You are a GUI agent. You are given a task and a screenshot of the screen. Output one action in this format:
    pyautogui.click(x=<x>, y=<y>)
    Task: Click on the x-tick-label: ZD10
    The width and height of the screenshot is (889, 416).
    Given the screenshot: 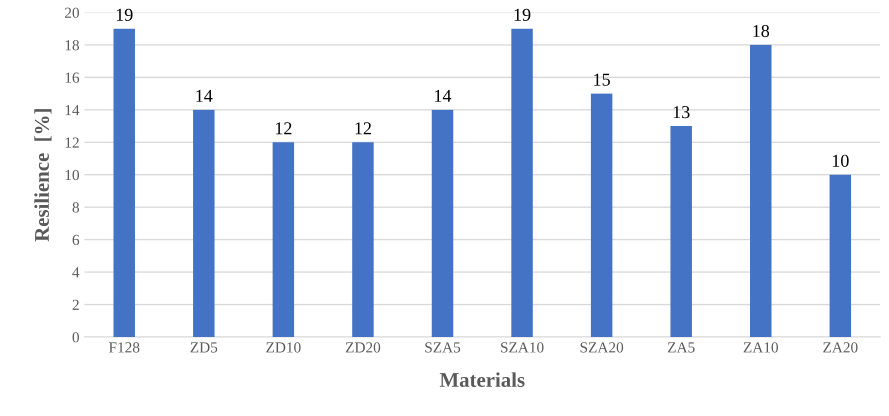 What is the action you would take?
    pyautogui.click(x=283, y=347)
    